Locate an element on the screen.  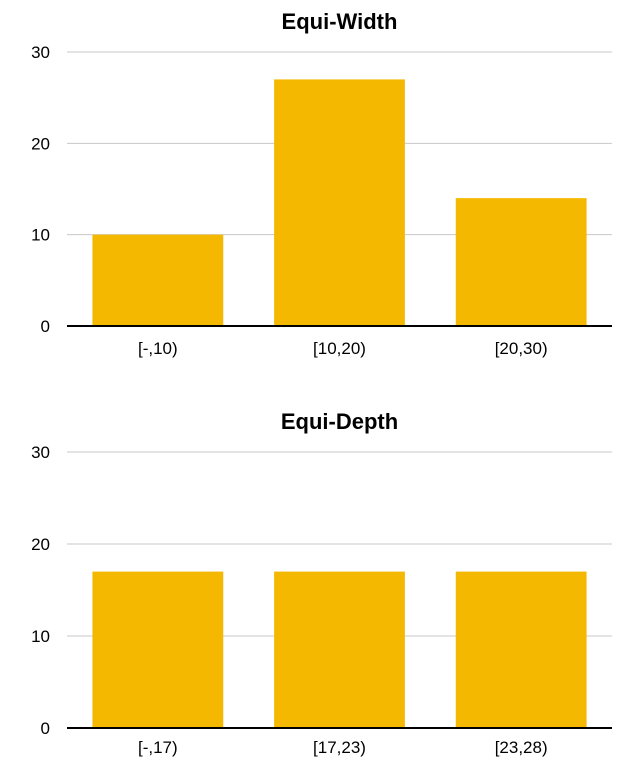
equi-width-category-label: [10,20) is located at coordinates (339, 348).